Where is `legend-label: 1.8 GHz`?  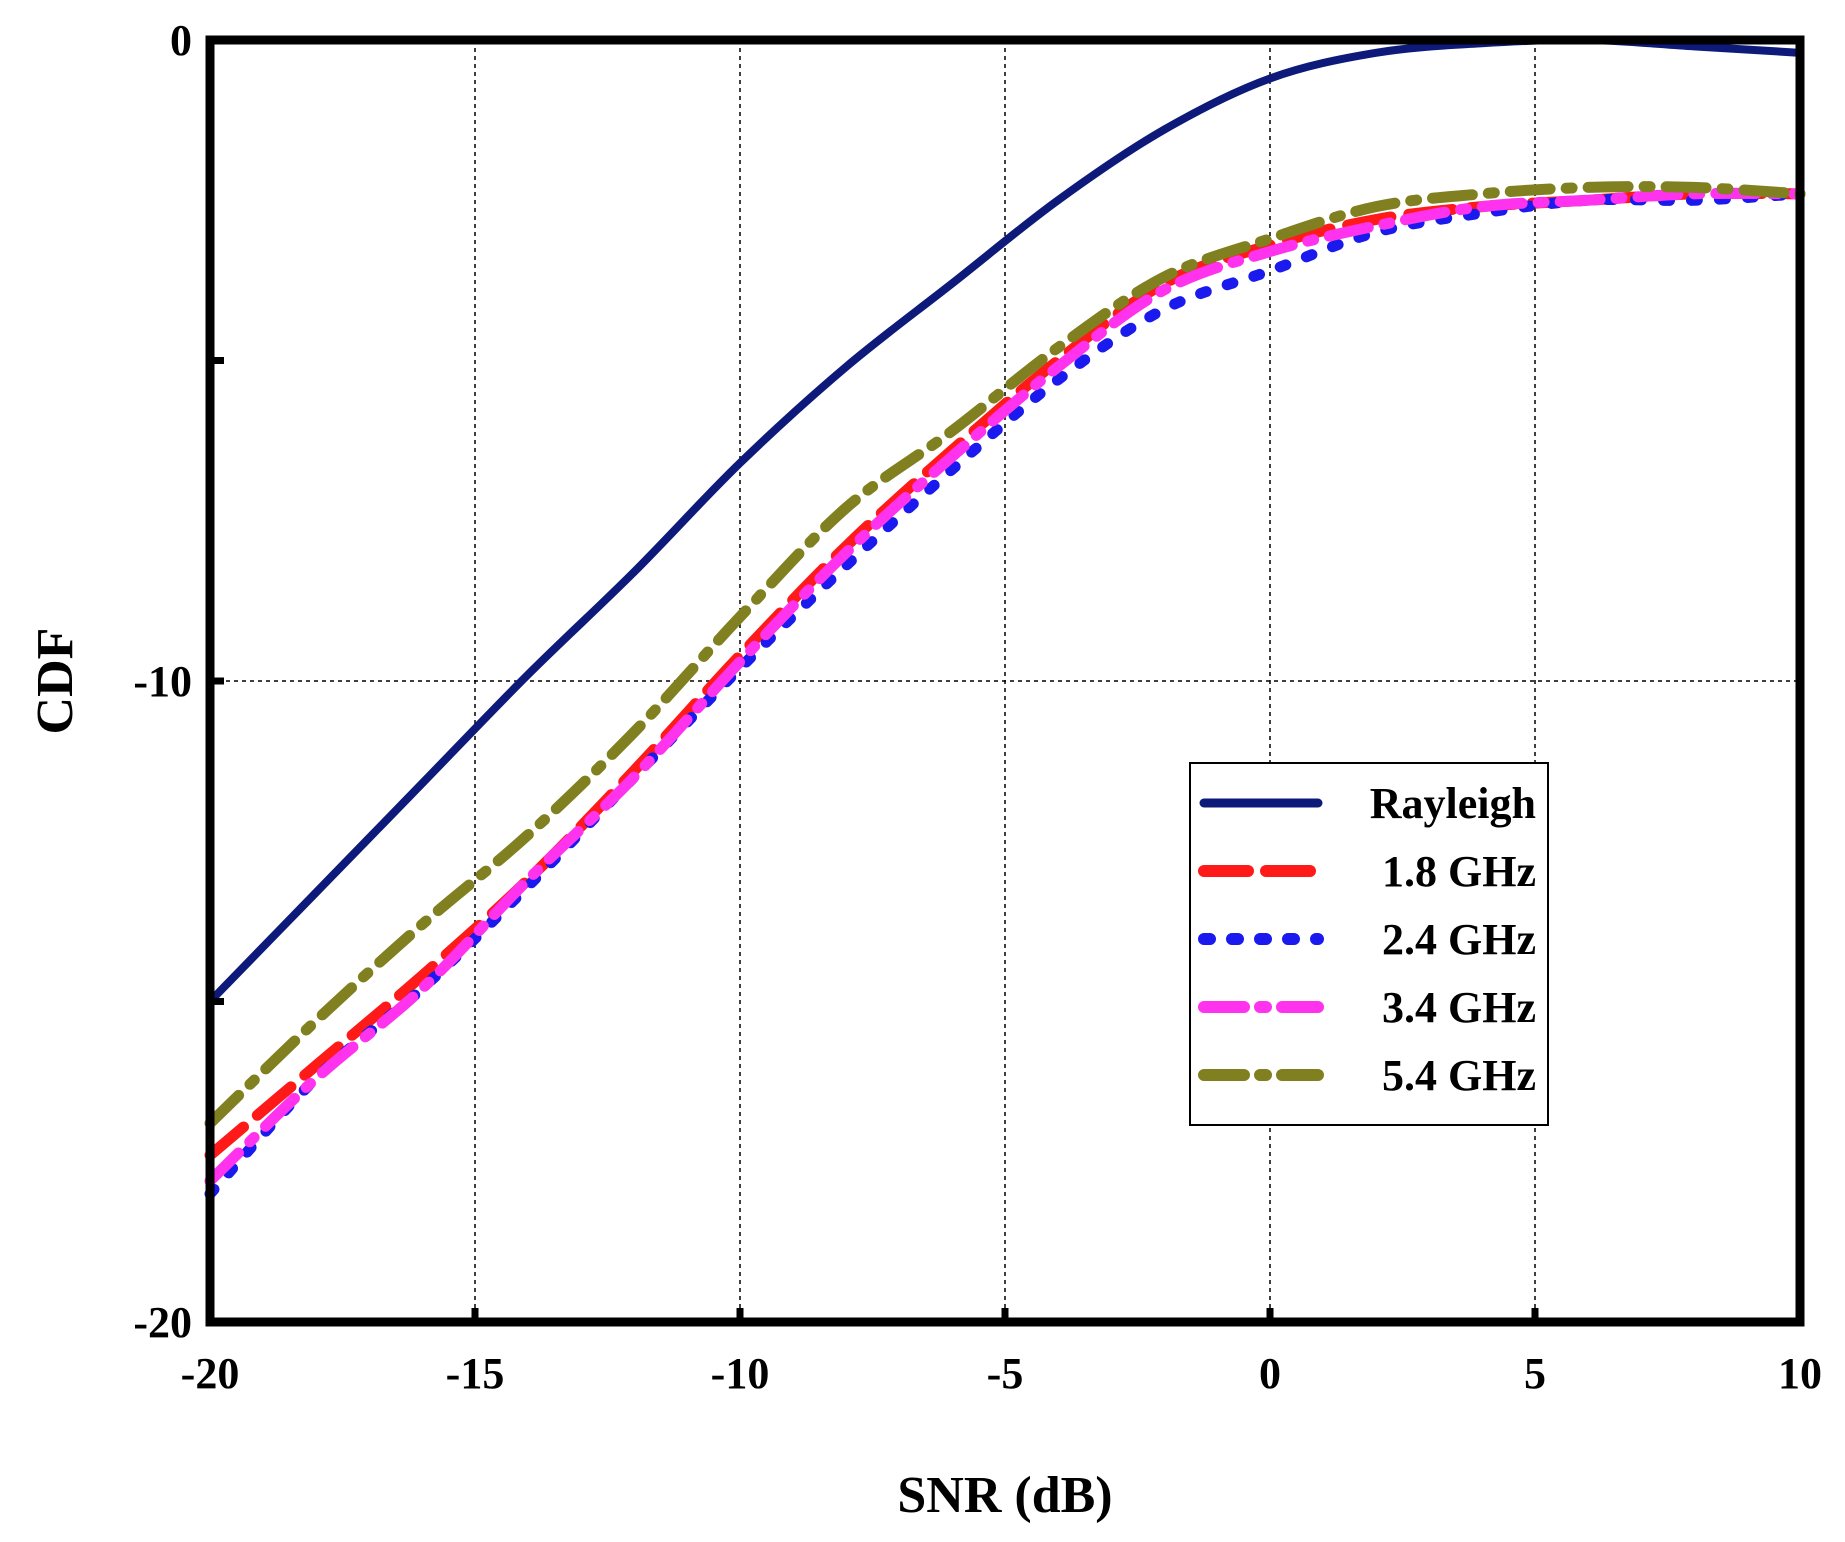 legend-label: 1.8 GHz is located at coordinates (1459, 871).